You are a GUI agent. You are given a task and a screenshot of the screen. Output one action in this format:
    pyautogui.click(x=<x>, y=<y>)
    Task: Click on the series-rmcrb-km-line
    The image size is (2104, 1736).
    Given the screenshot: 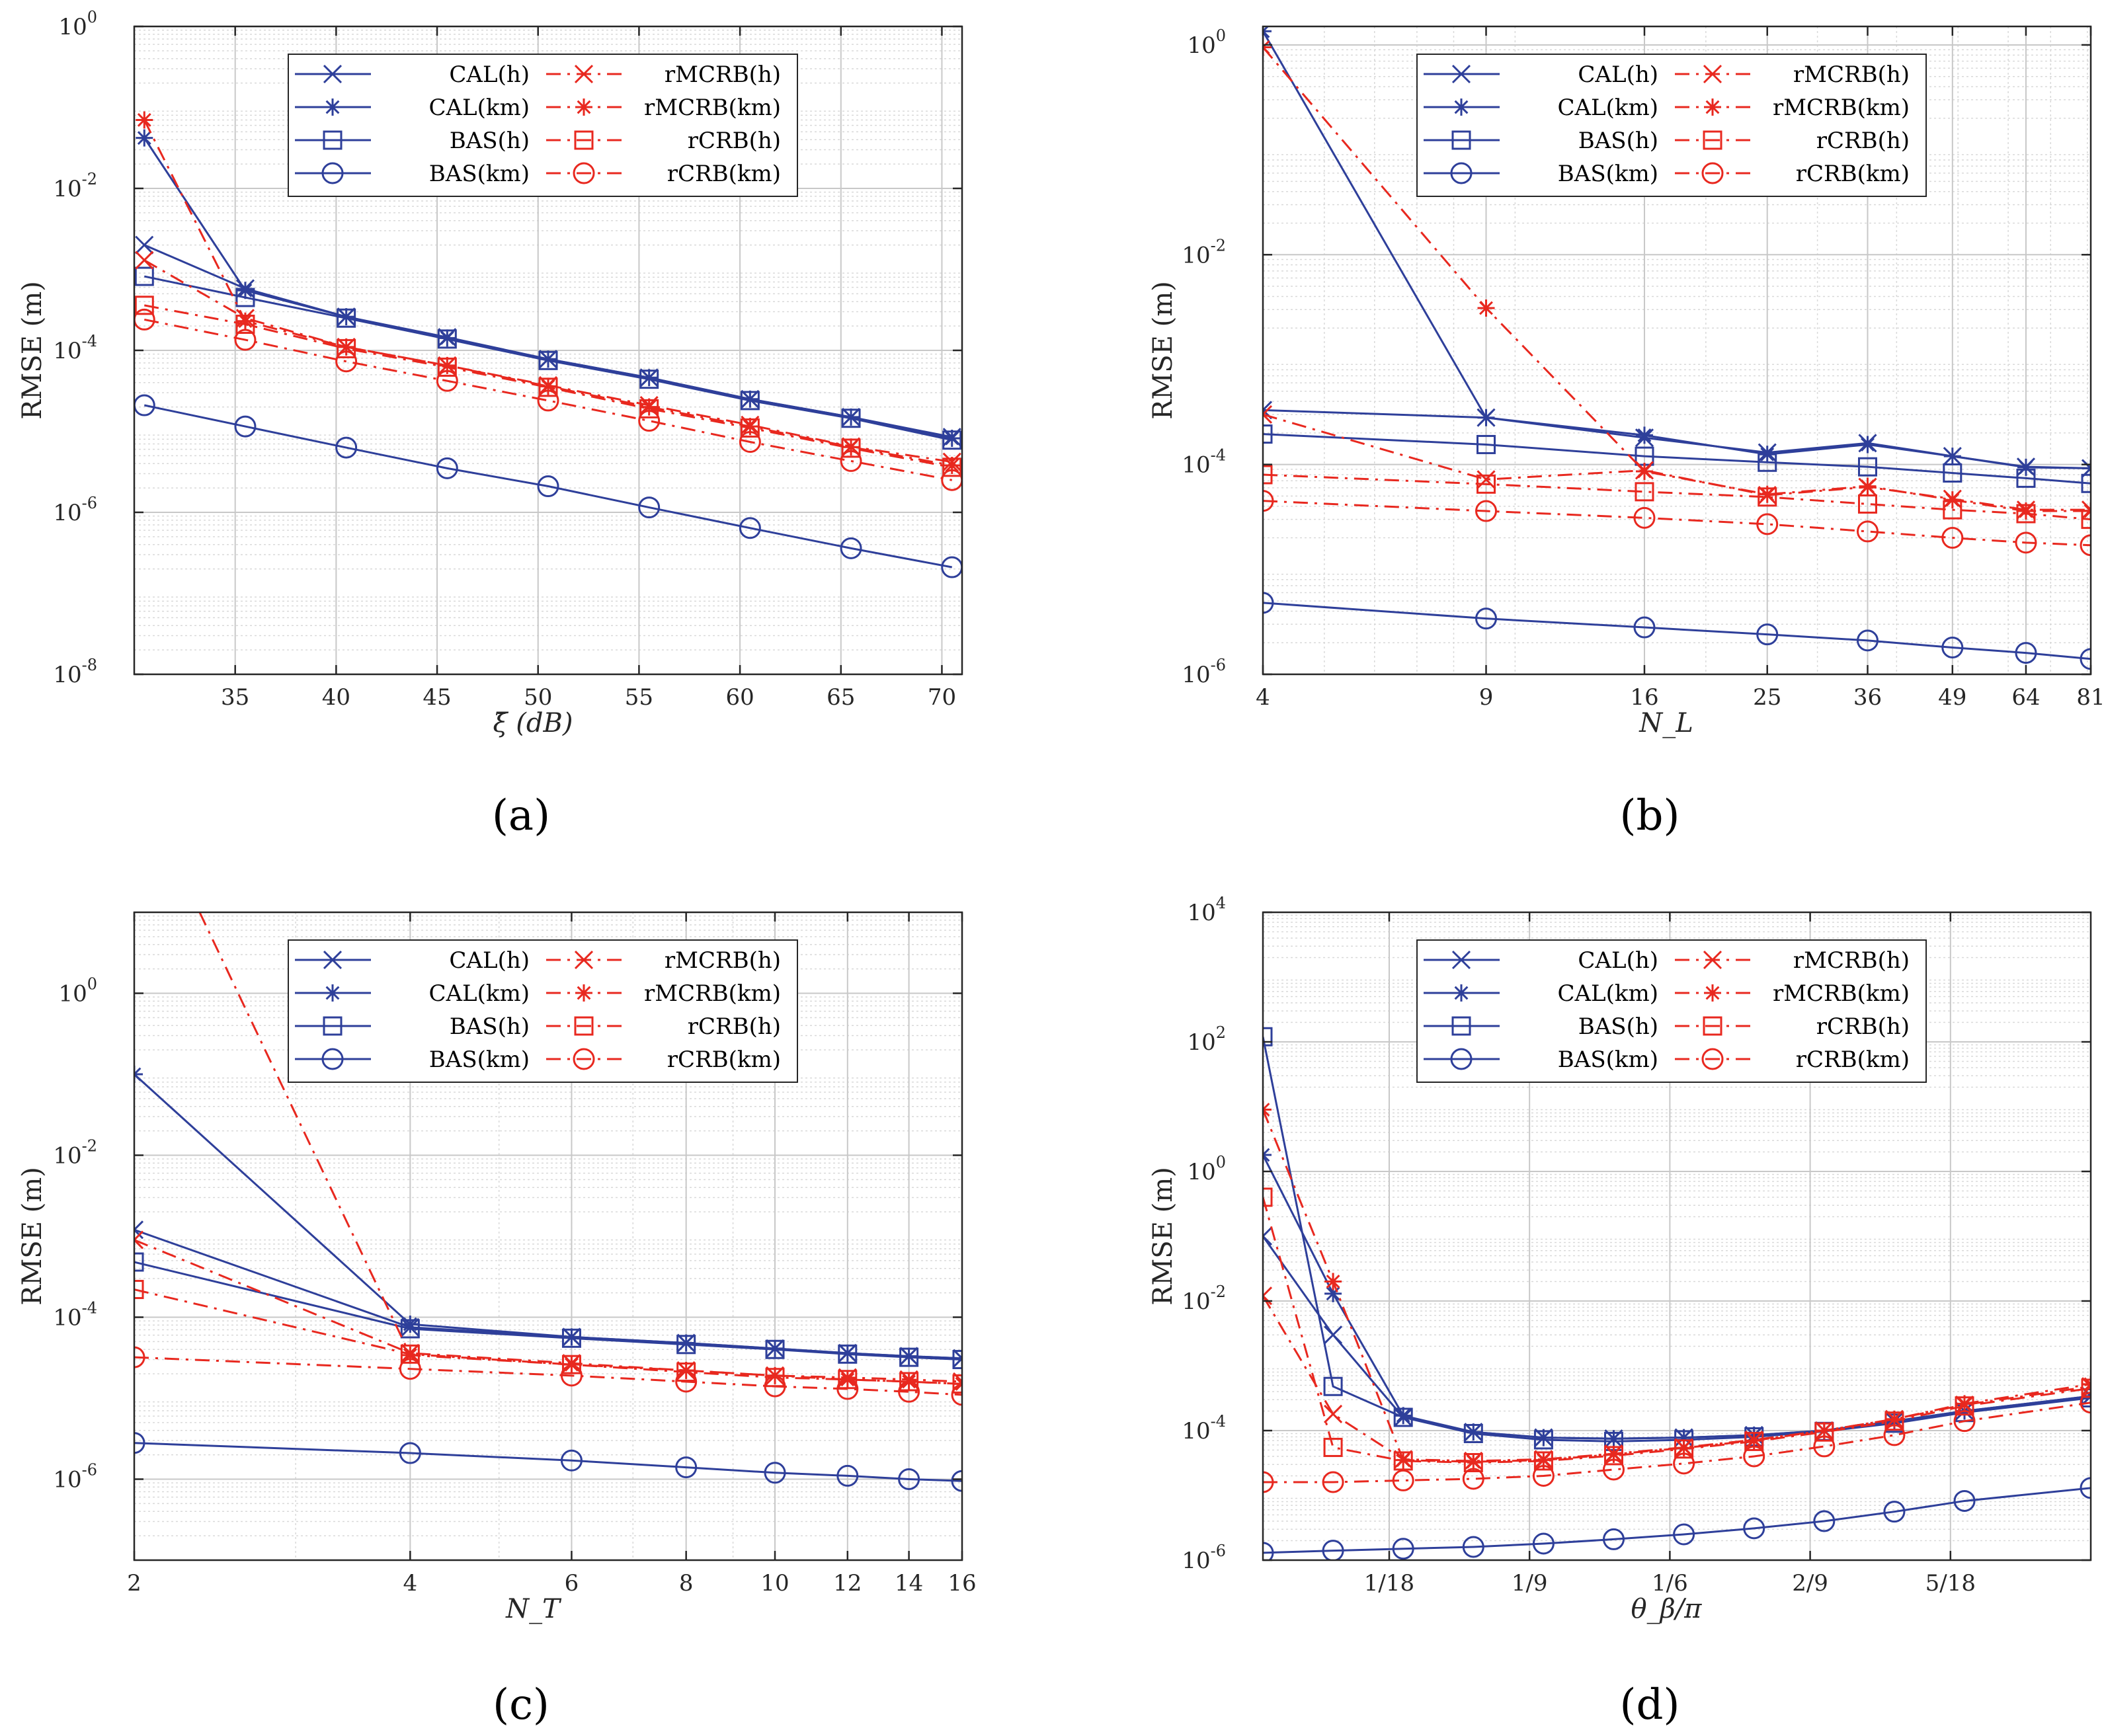 What is the action you would take?
    pyautogui.click(x=1677, y=1331)
    